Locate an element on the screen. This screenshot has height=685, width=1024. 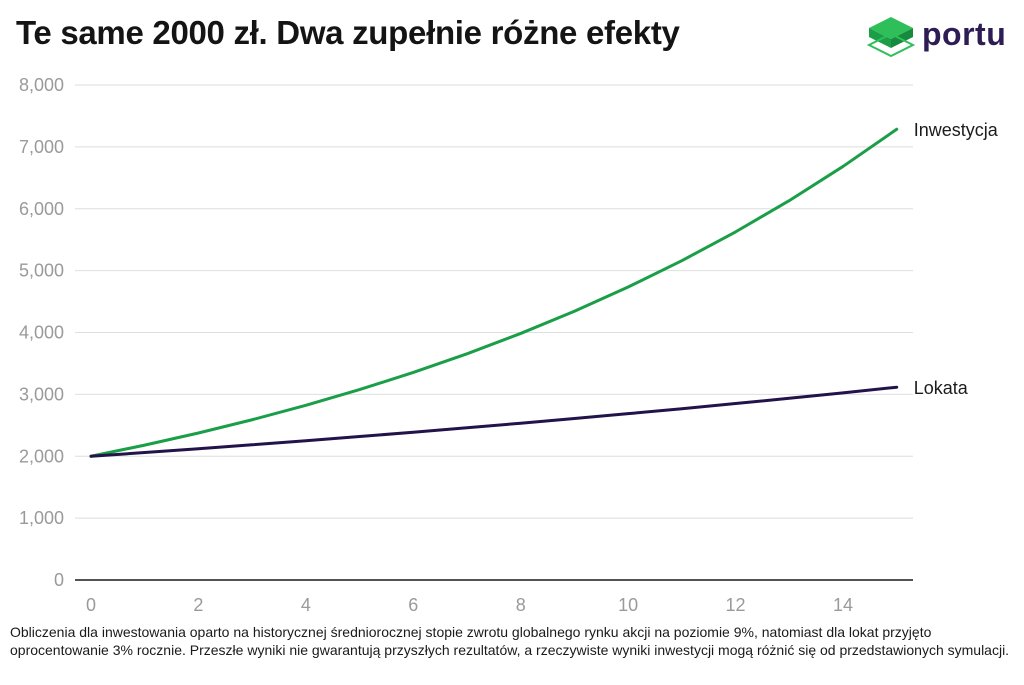
x-tick-label-14: 14 is located at coordinates (843, 605).